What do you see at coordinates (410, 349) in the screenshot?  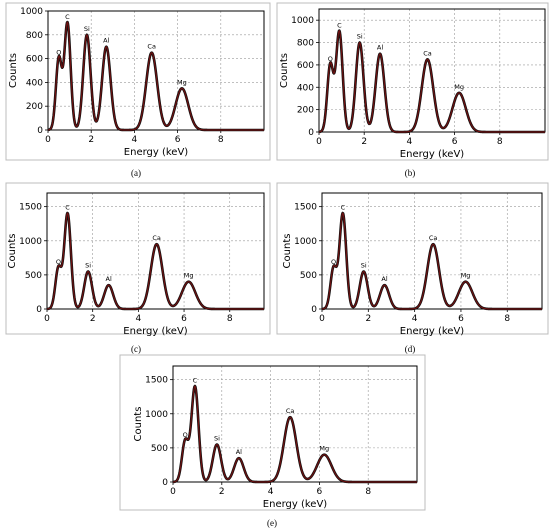 I see `panel-label-d: (d)` at bounding box center [410, 349].